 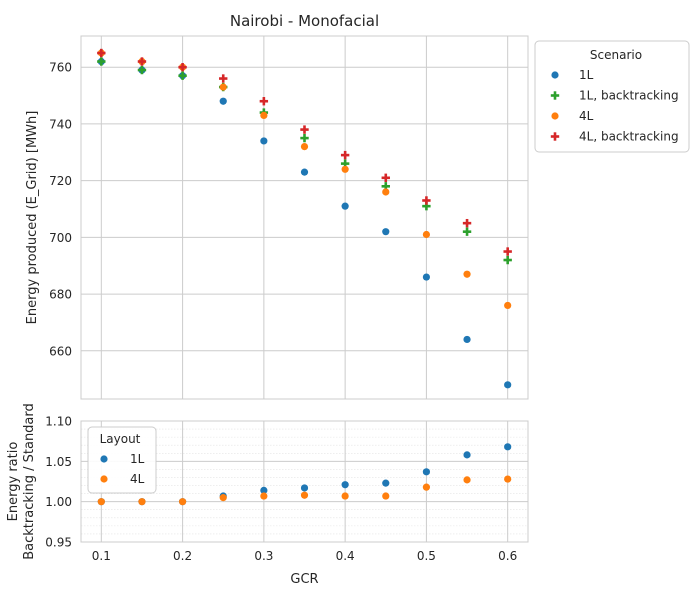 What do you see at coordinates (182, 556) in the screenshot?
I see `bottom-x-tick-label: 0.2` at bounding box center [182, 556].